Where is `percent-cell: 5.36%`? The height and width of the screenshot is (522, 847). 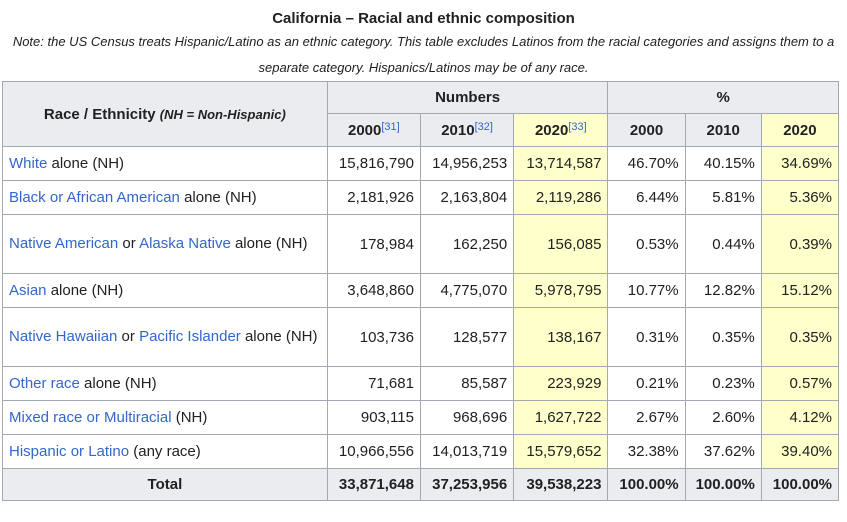
percent-cell: 5.36% is located at coordinates (800, 197).